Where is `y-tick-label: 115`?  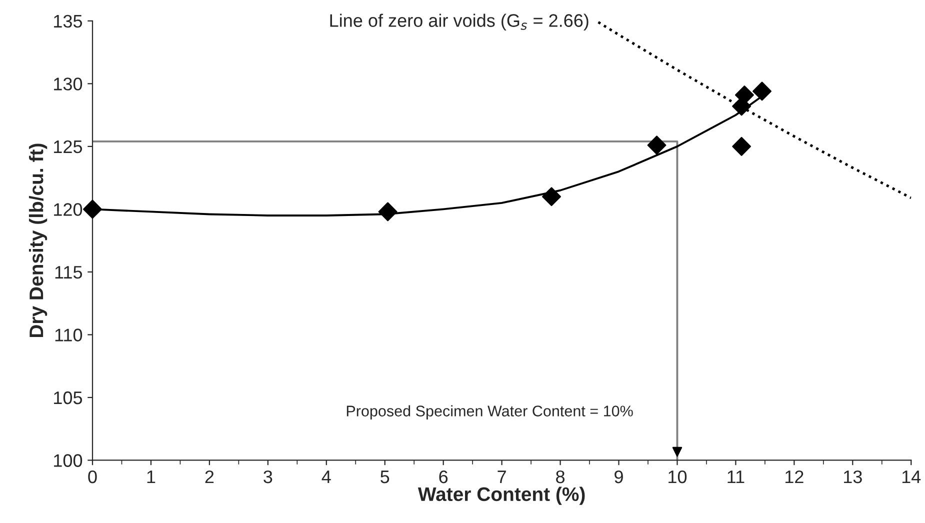
y-tick-label: 115 is located at coordinates (68, 272).